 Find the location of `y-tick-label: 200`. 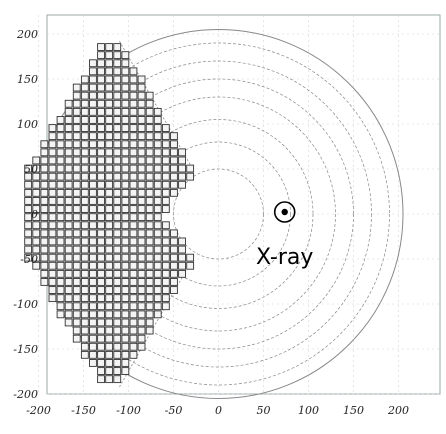

y-tick-label: 200 is located at coordinates (27, 34).